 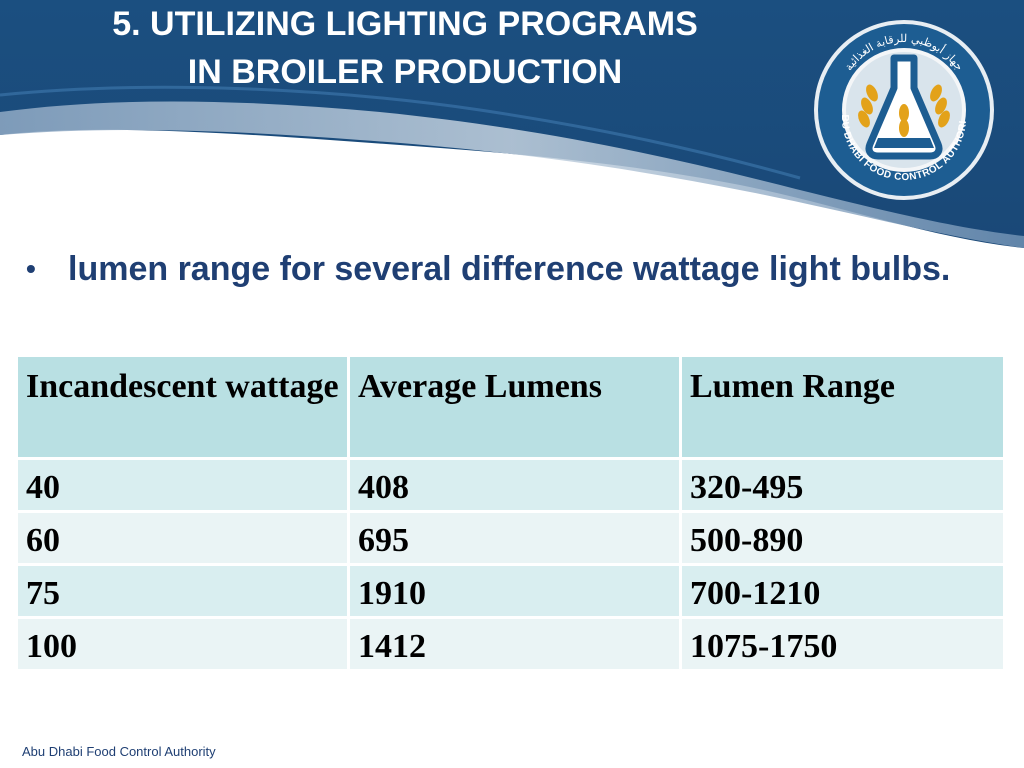 I want to click on table-cell: 408, so click(x=516, y=486).